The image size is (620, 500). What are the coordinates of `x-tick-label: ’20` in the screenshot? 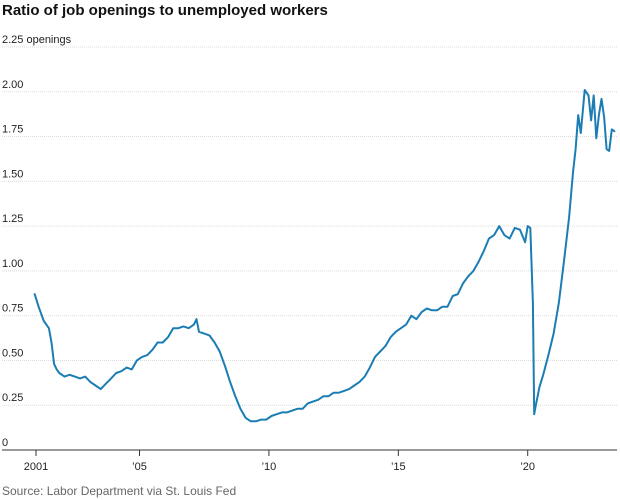 It's located at (527, 467).